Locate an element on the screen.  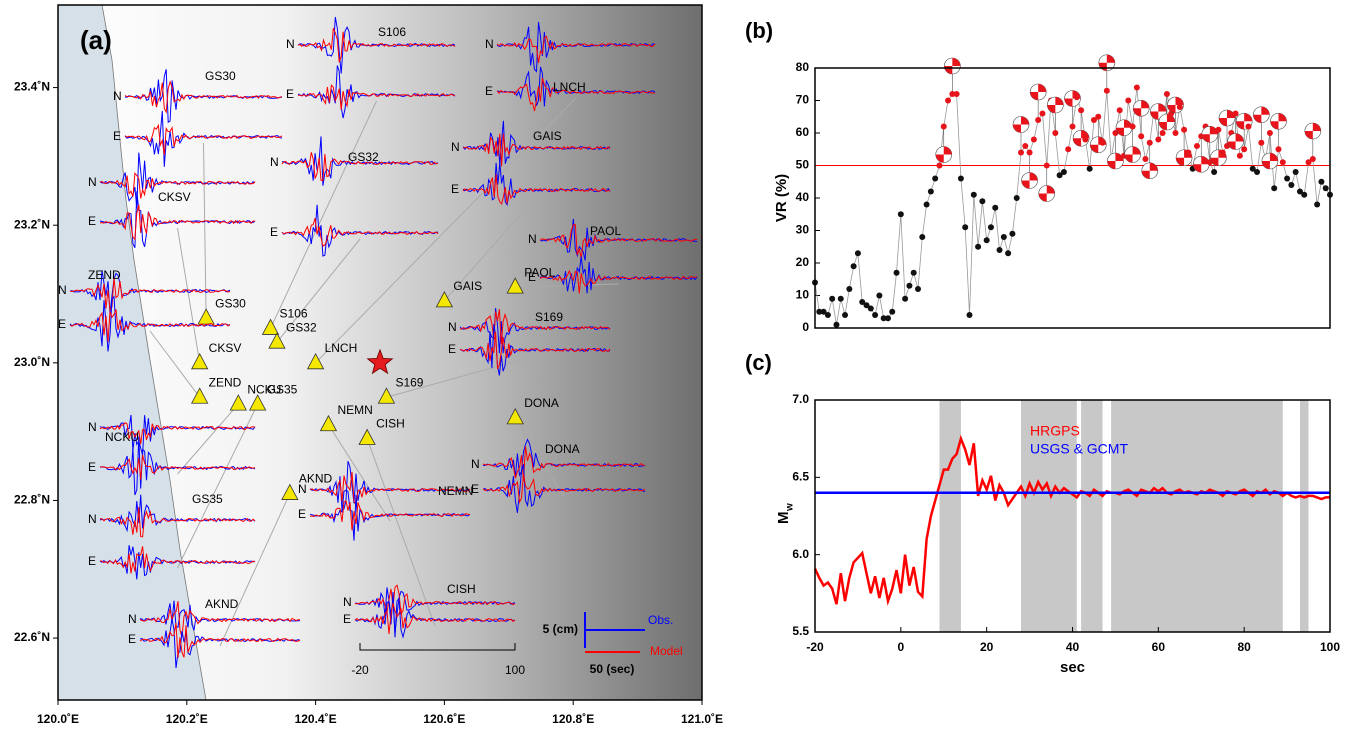
scale-amplitude-label: 5 (cm) is located at coordinates (560, 629).